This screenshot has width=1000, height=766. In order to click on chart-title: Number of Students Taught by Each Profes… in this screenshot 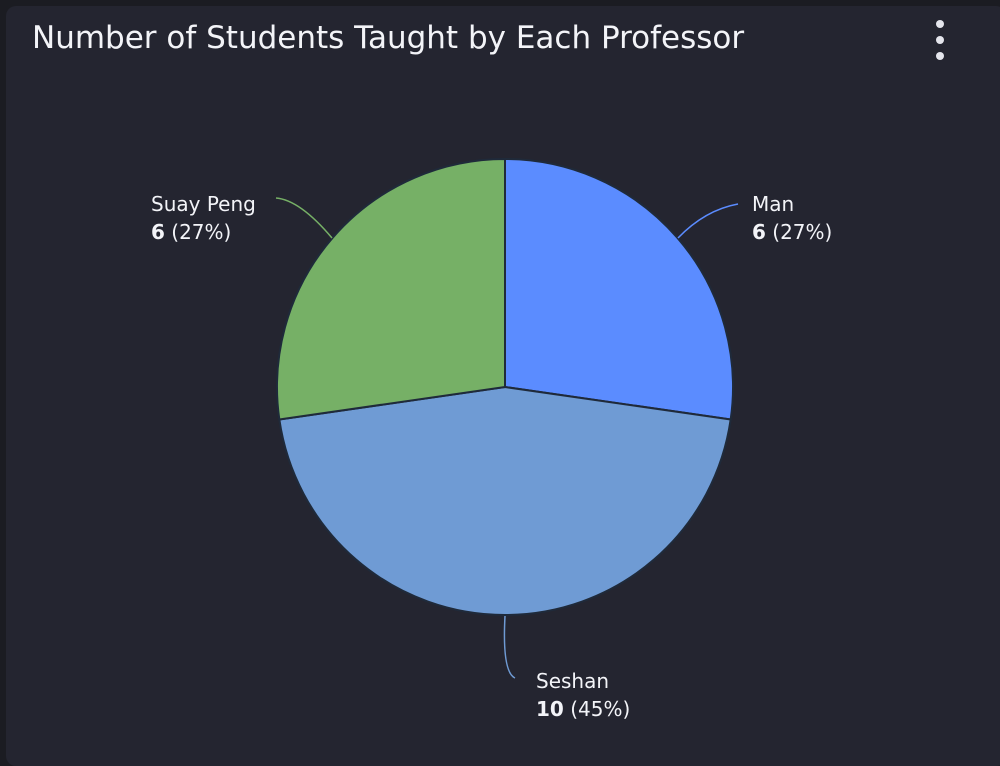, I will do `click(388, 38)`.